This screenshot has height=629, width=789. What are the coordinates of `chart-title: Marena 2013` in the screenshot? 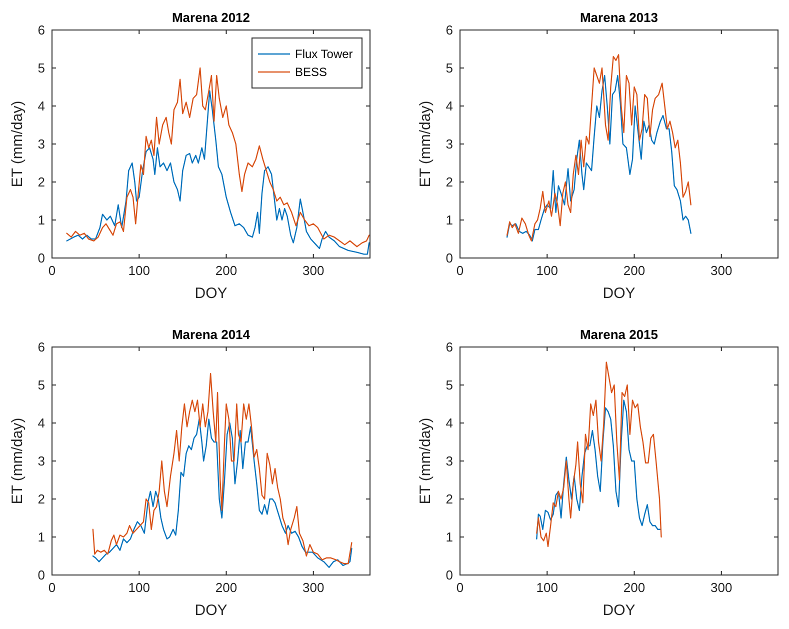 It's located at (619, 17).